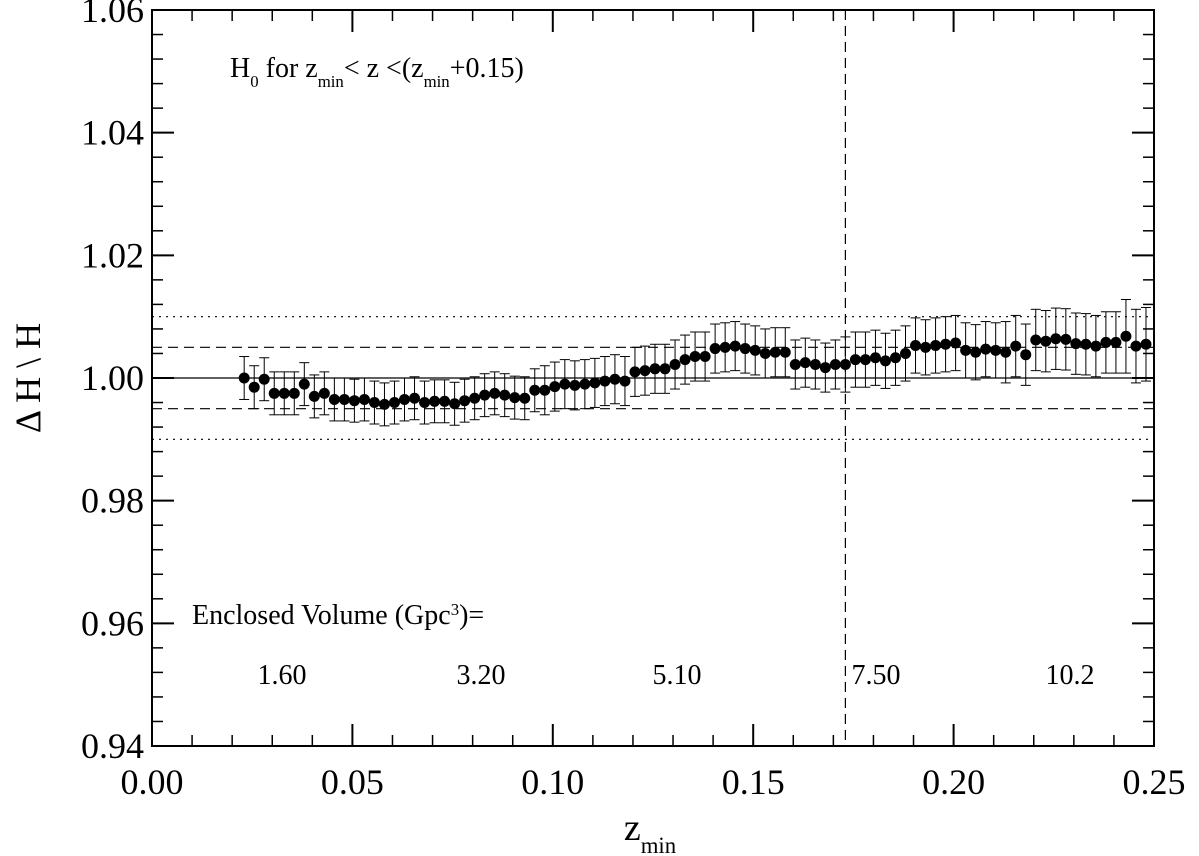  Describe the element at coordinates (112, 746) in the screenshot. I see `y-tick-label: 0.94` at that location.